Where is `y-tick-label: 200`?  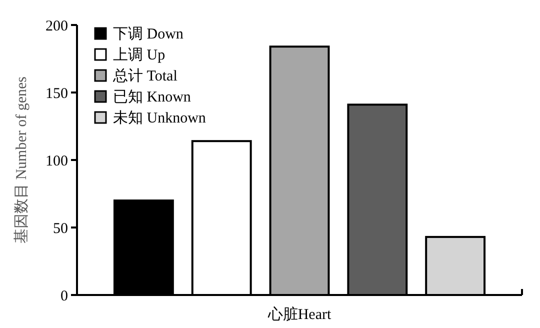 y-tick-label: 200 is located at coordinates (57, 26).